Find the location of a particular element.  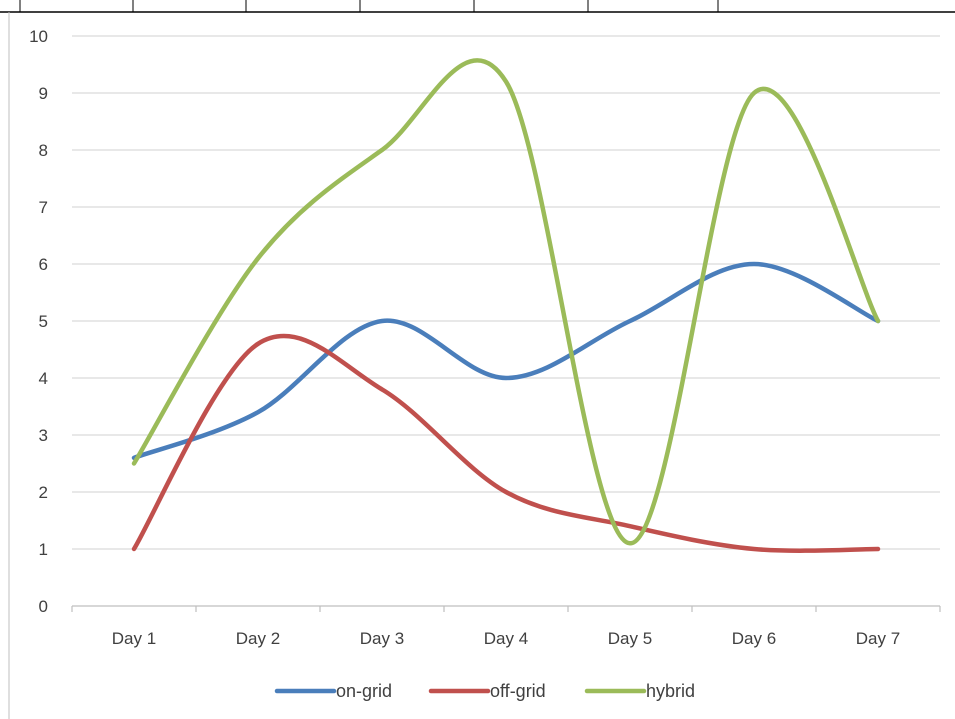

legend-label: on-grid is located at coordinates (364, 691).